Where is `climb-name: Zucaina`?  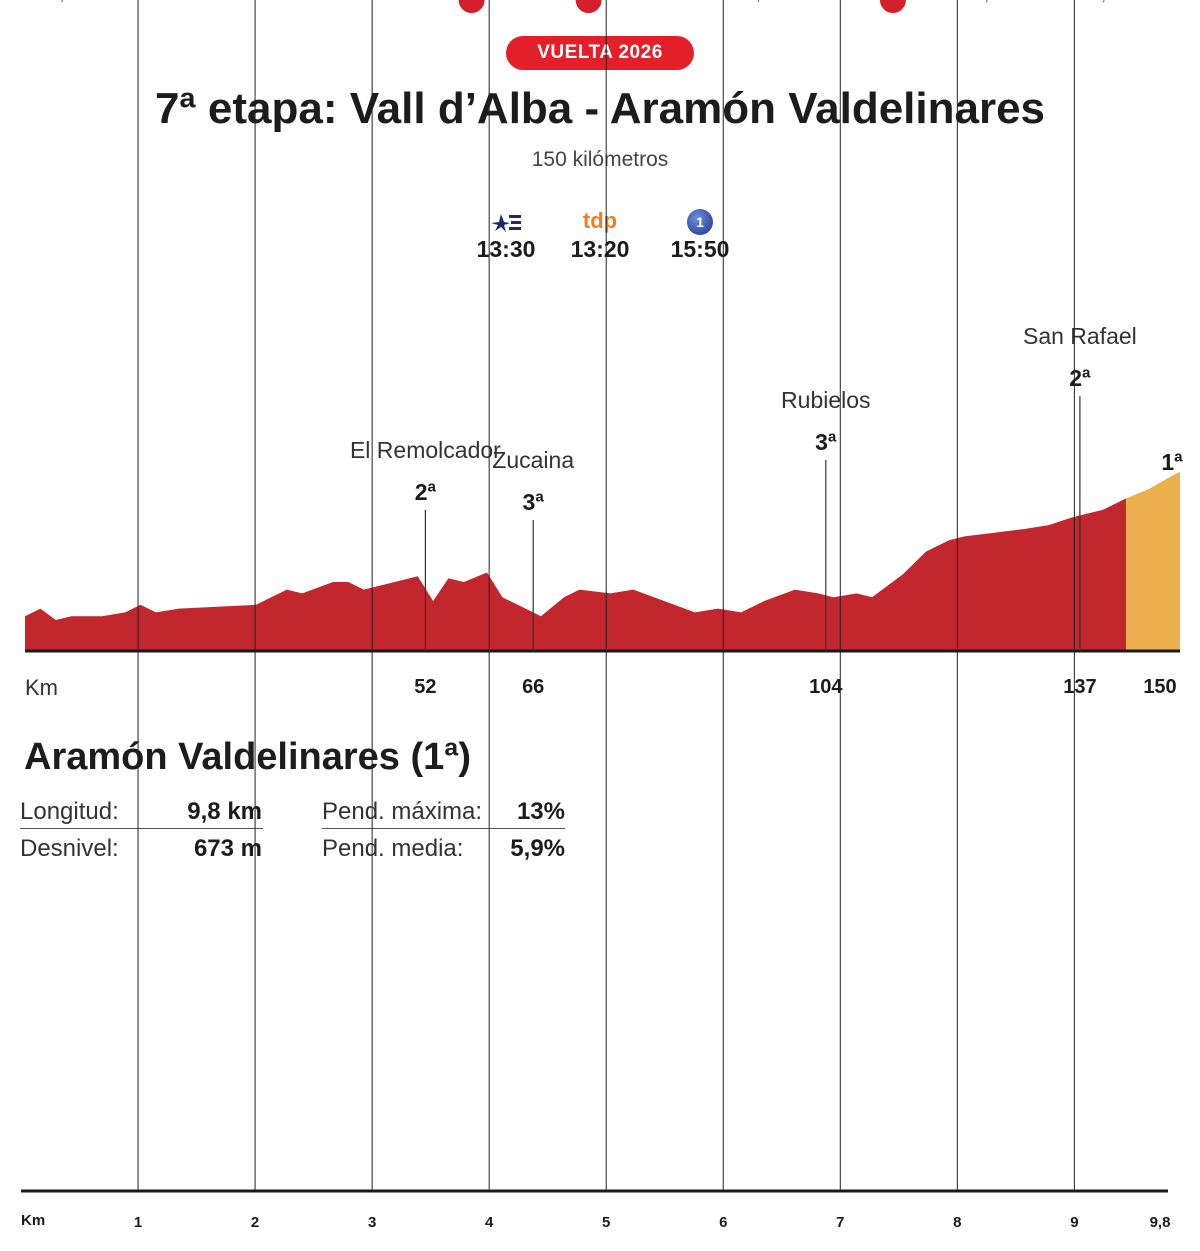
climb-name: Zucaina is located at coordinates (533, 460).